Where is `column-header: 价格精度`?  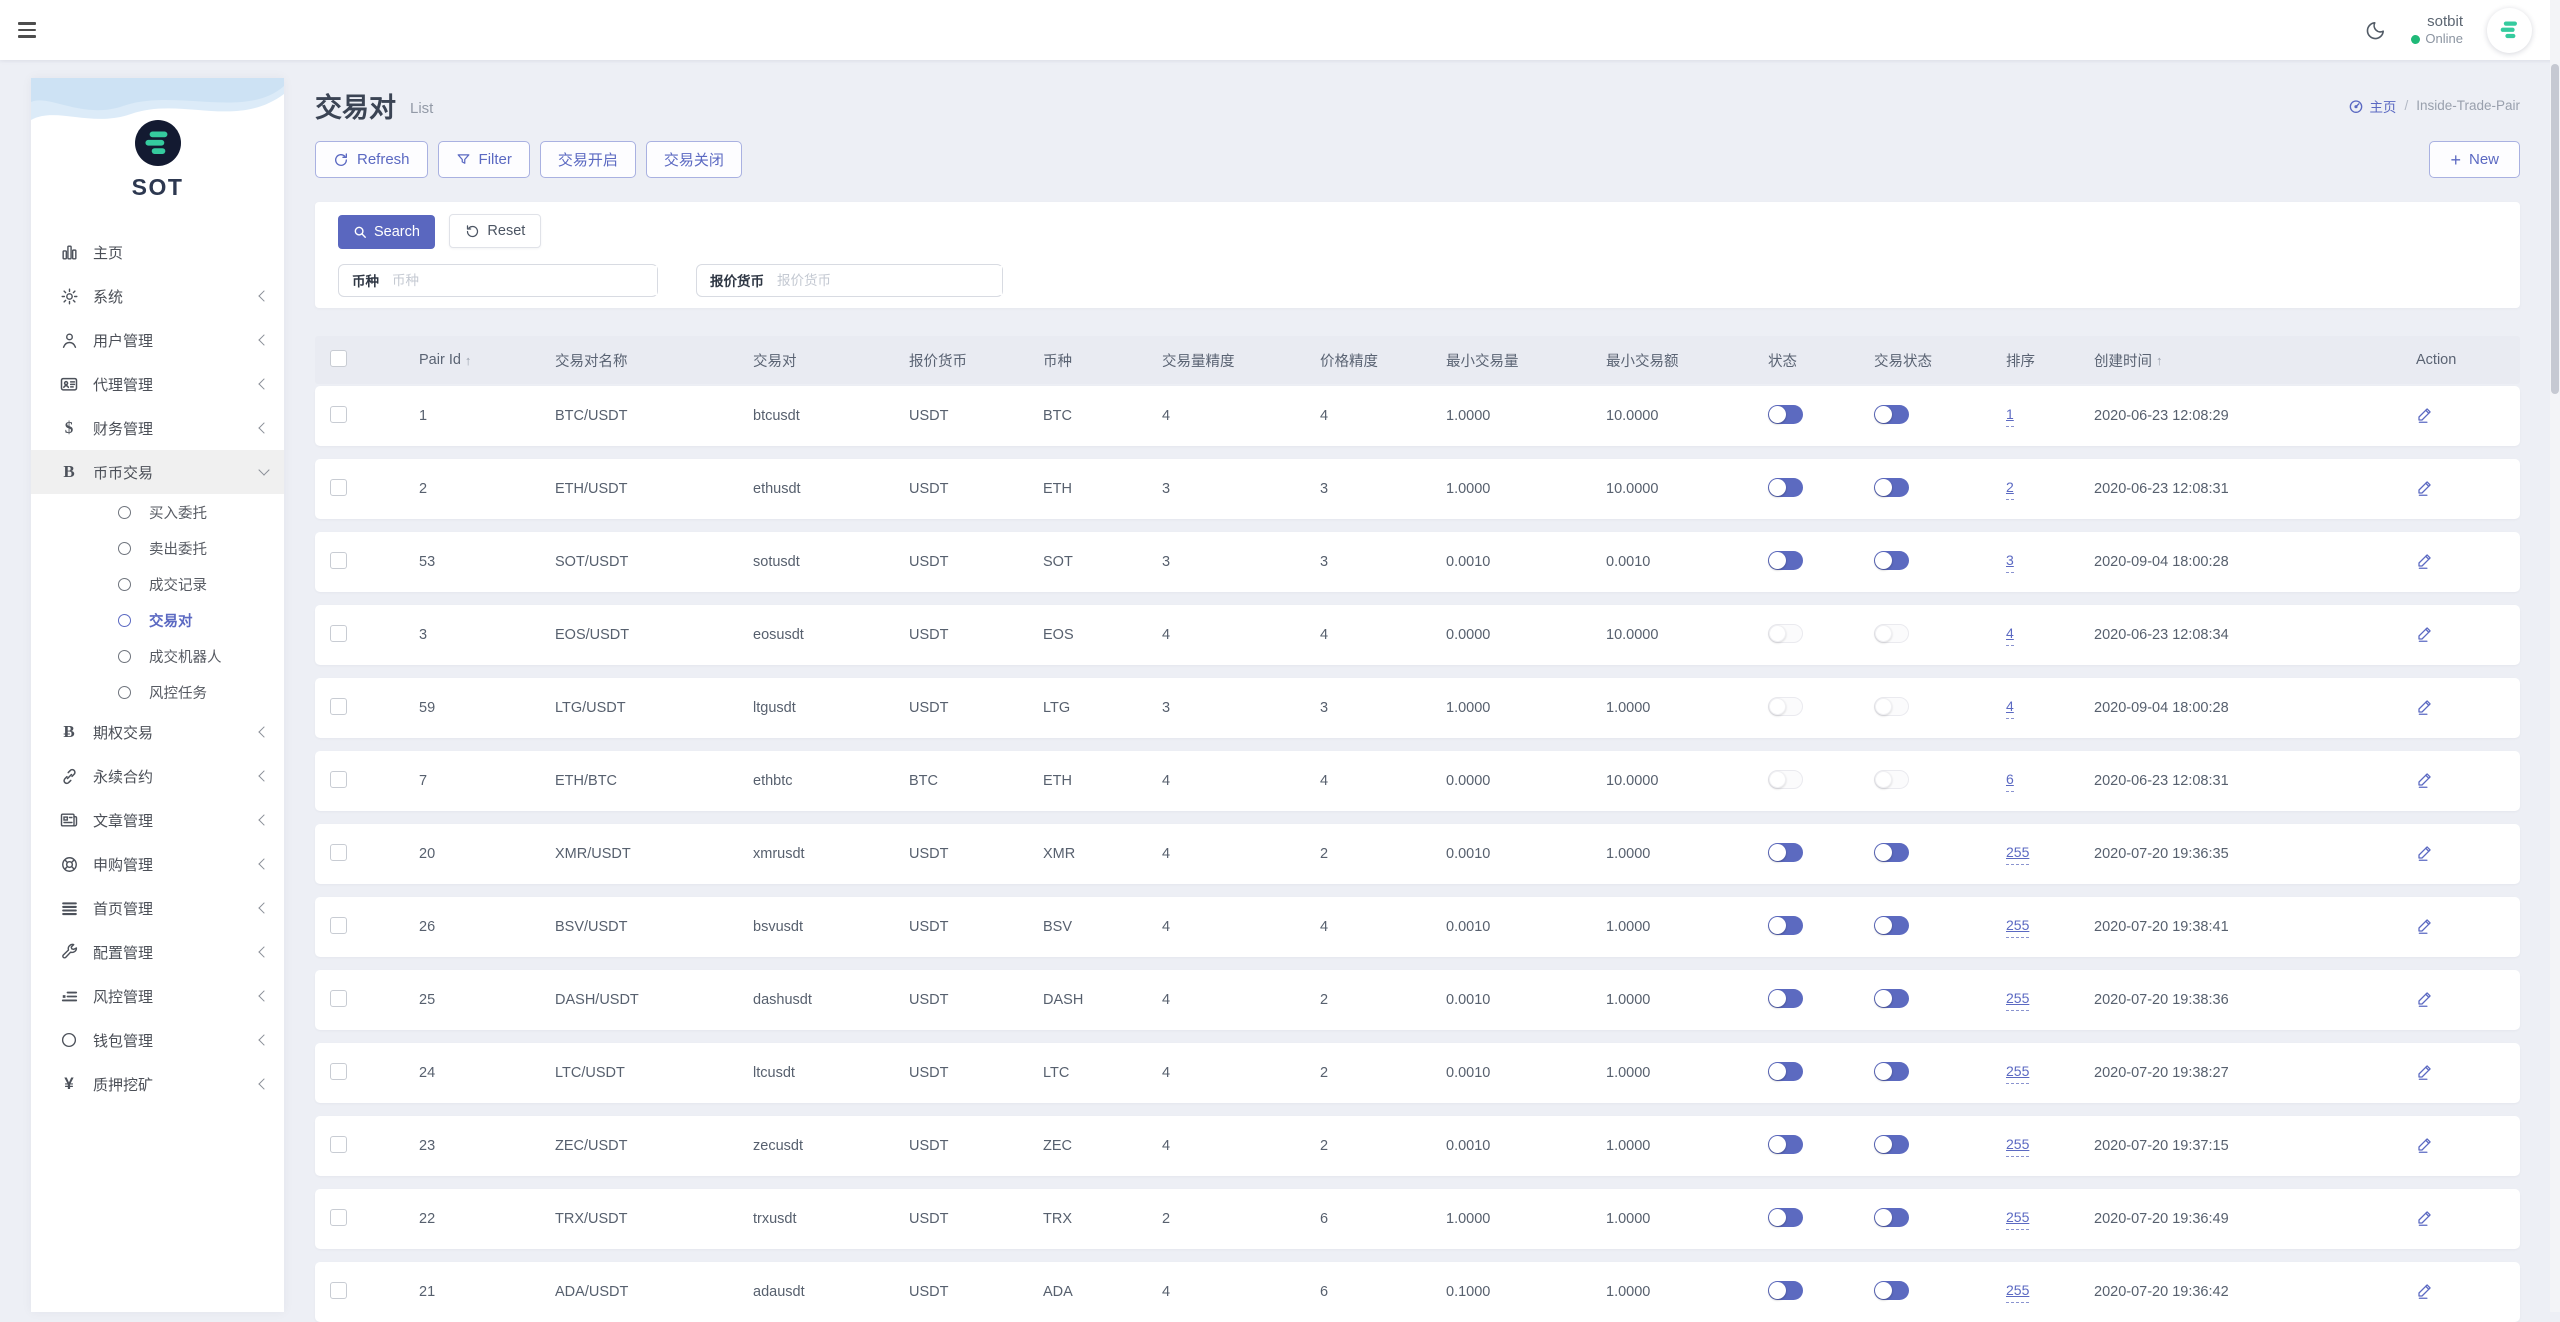
column-header: 价格精度 is located at coordinates (1349, 361).